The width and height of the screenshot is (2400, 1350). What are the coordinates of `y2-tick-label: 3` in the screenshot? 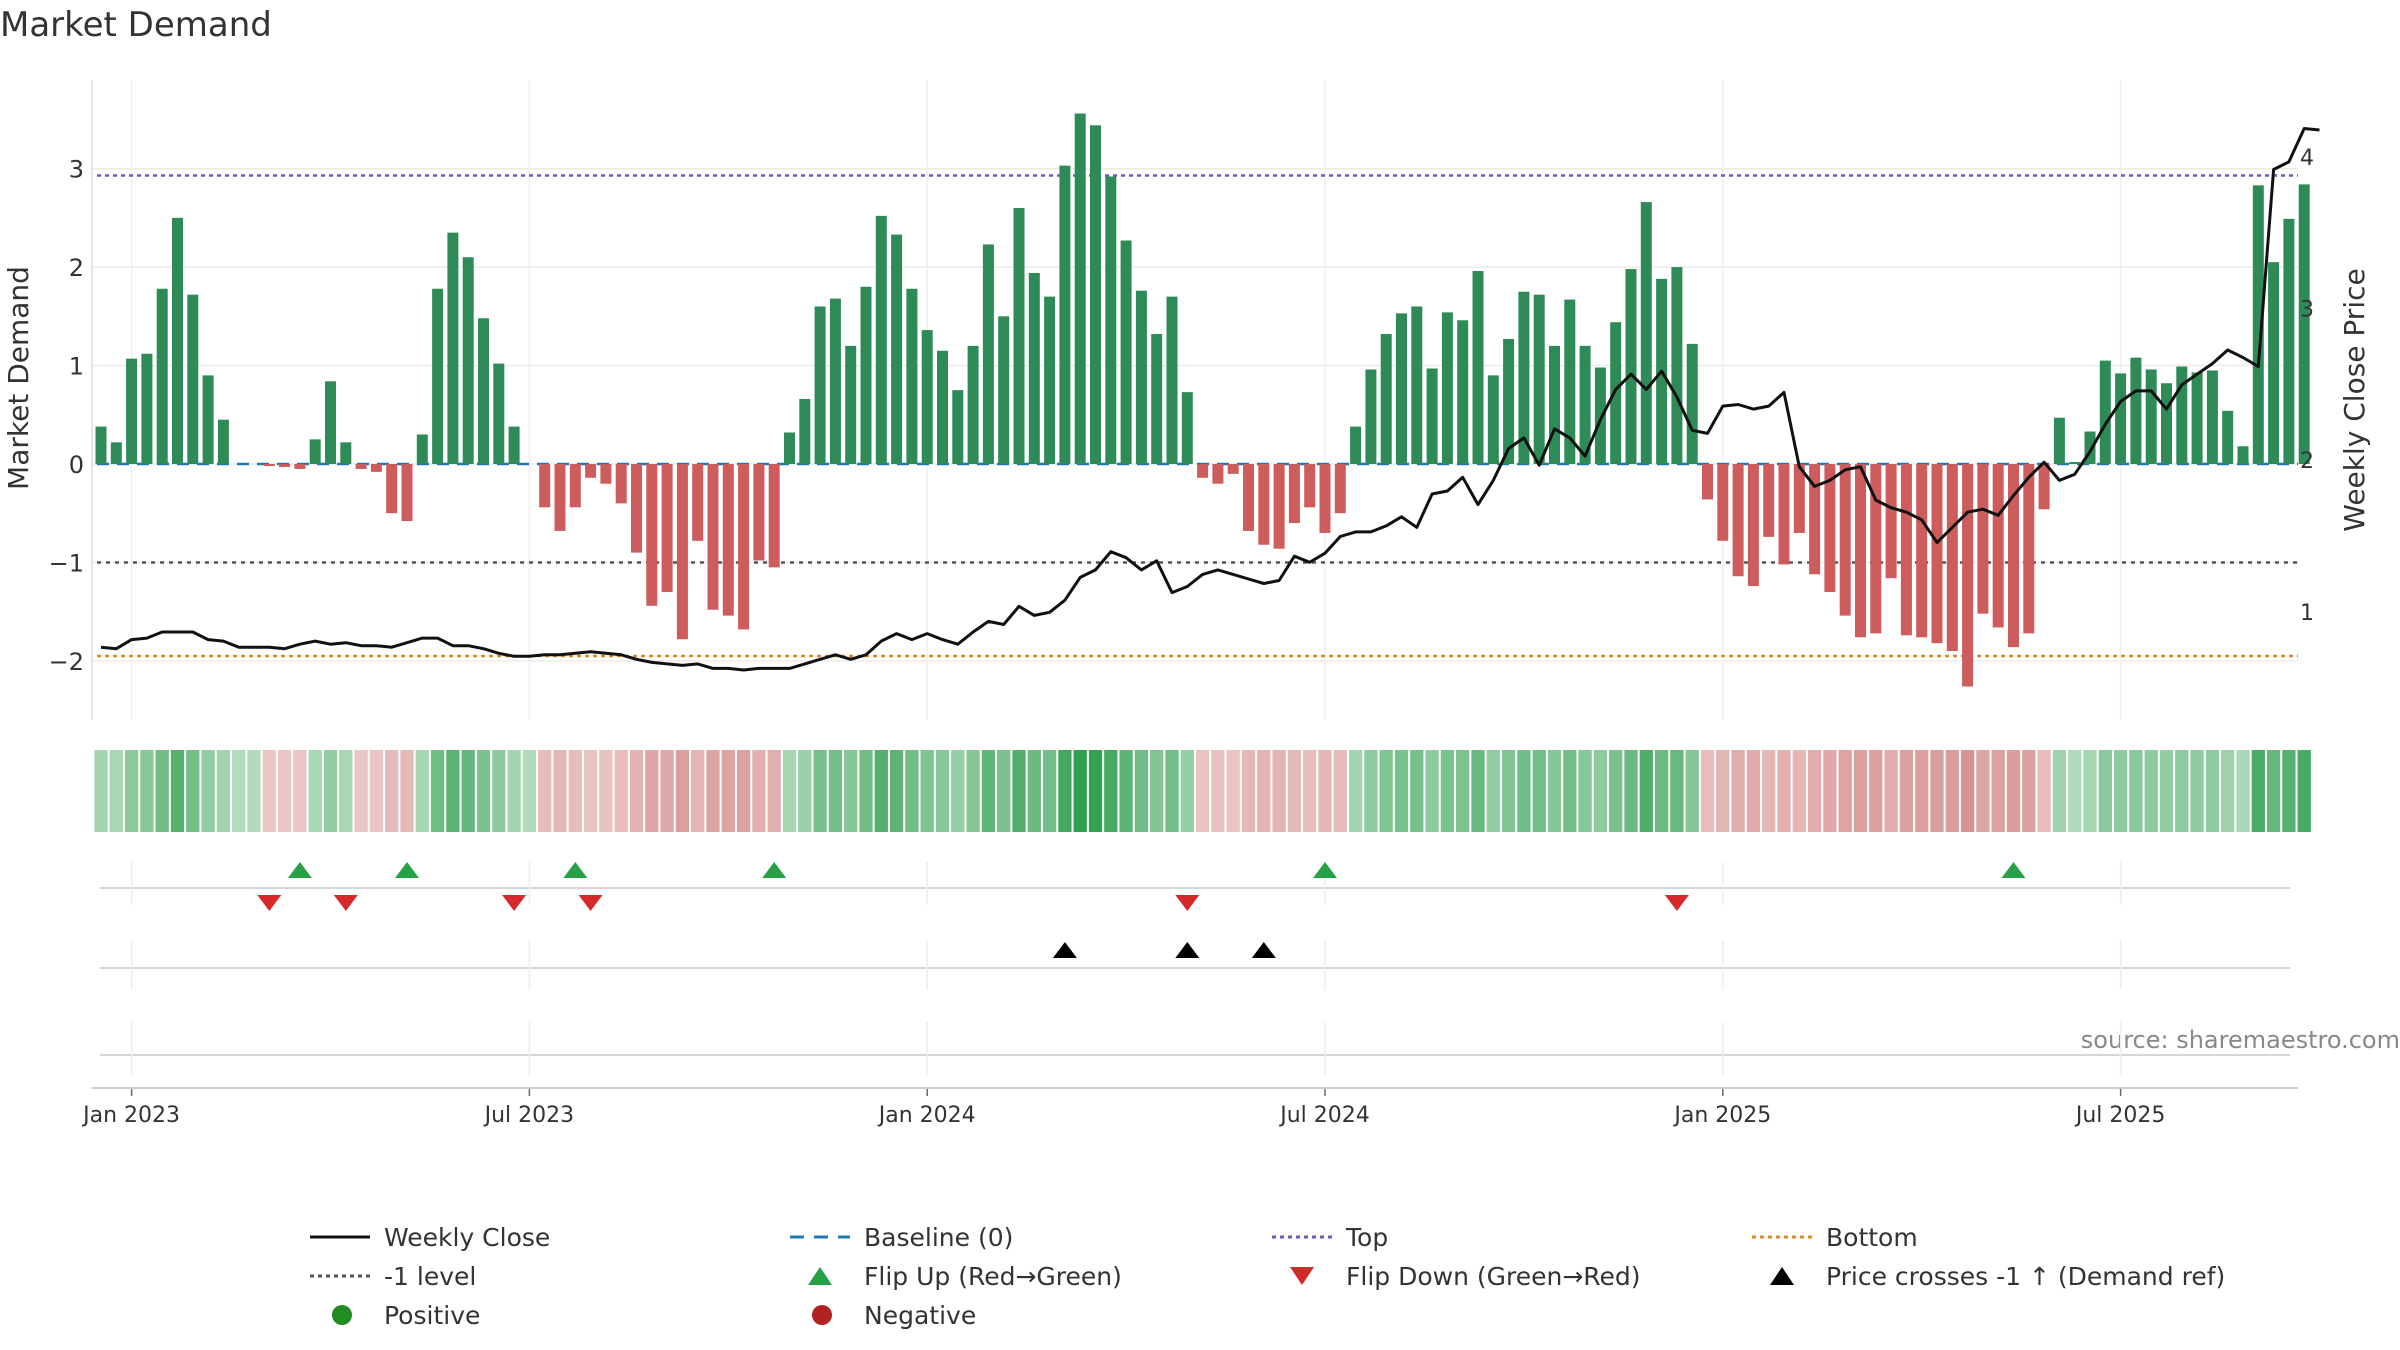 It's located at (2307, 309).